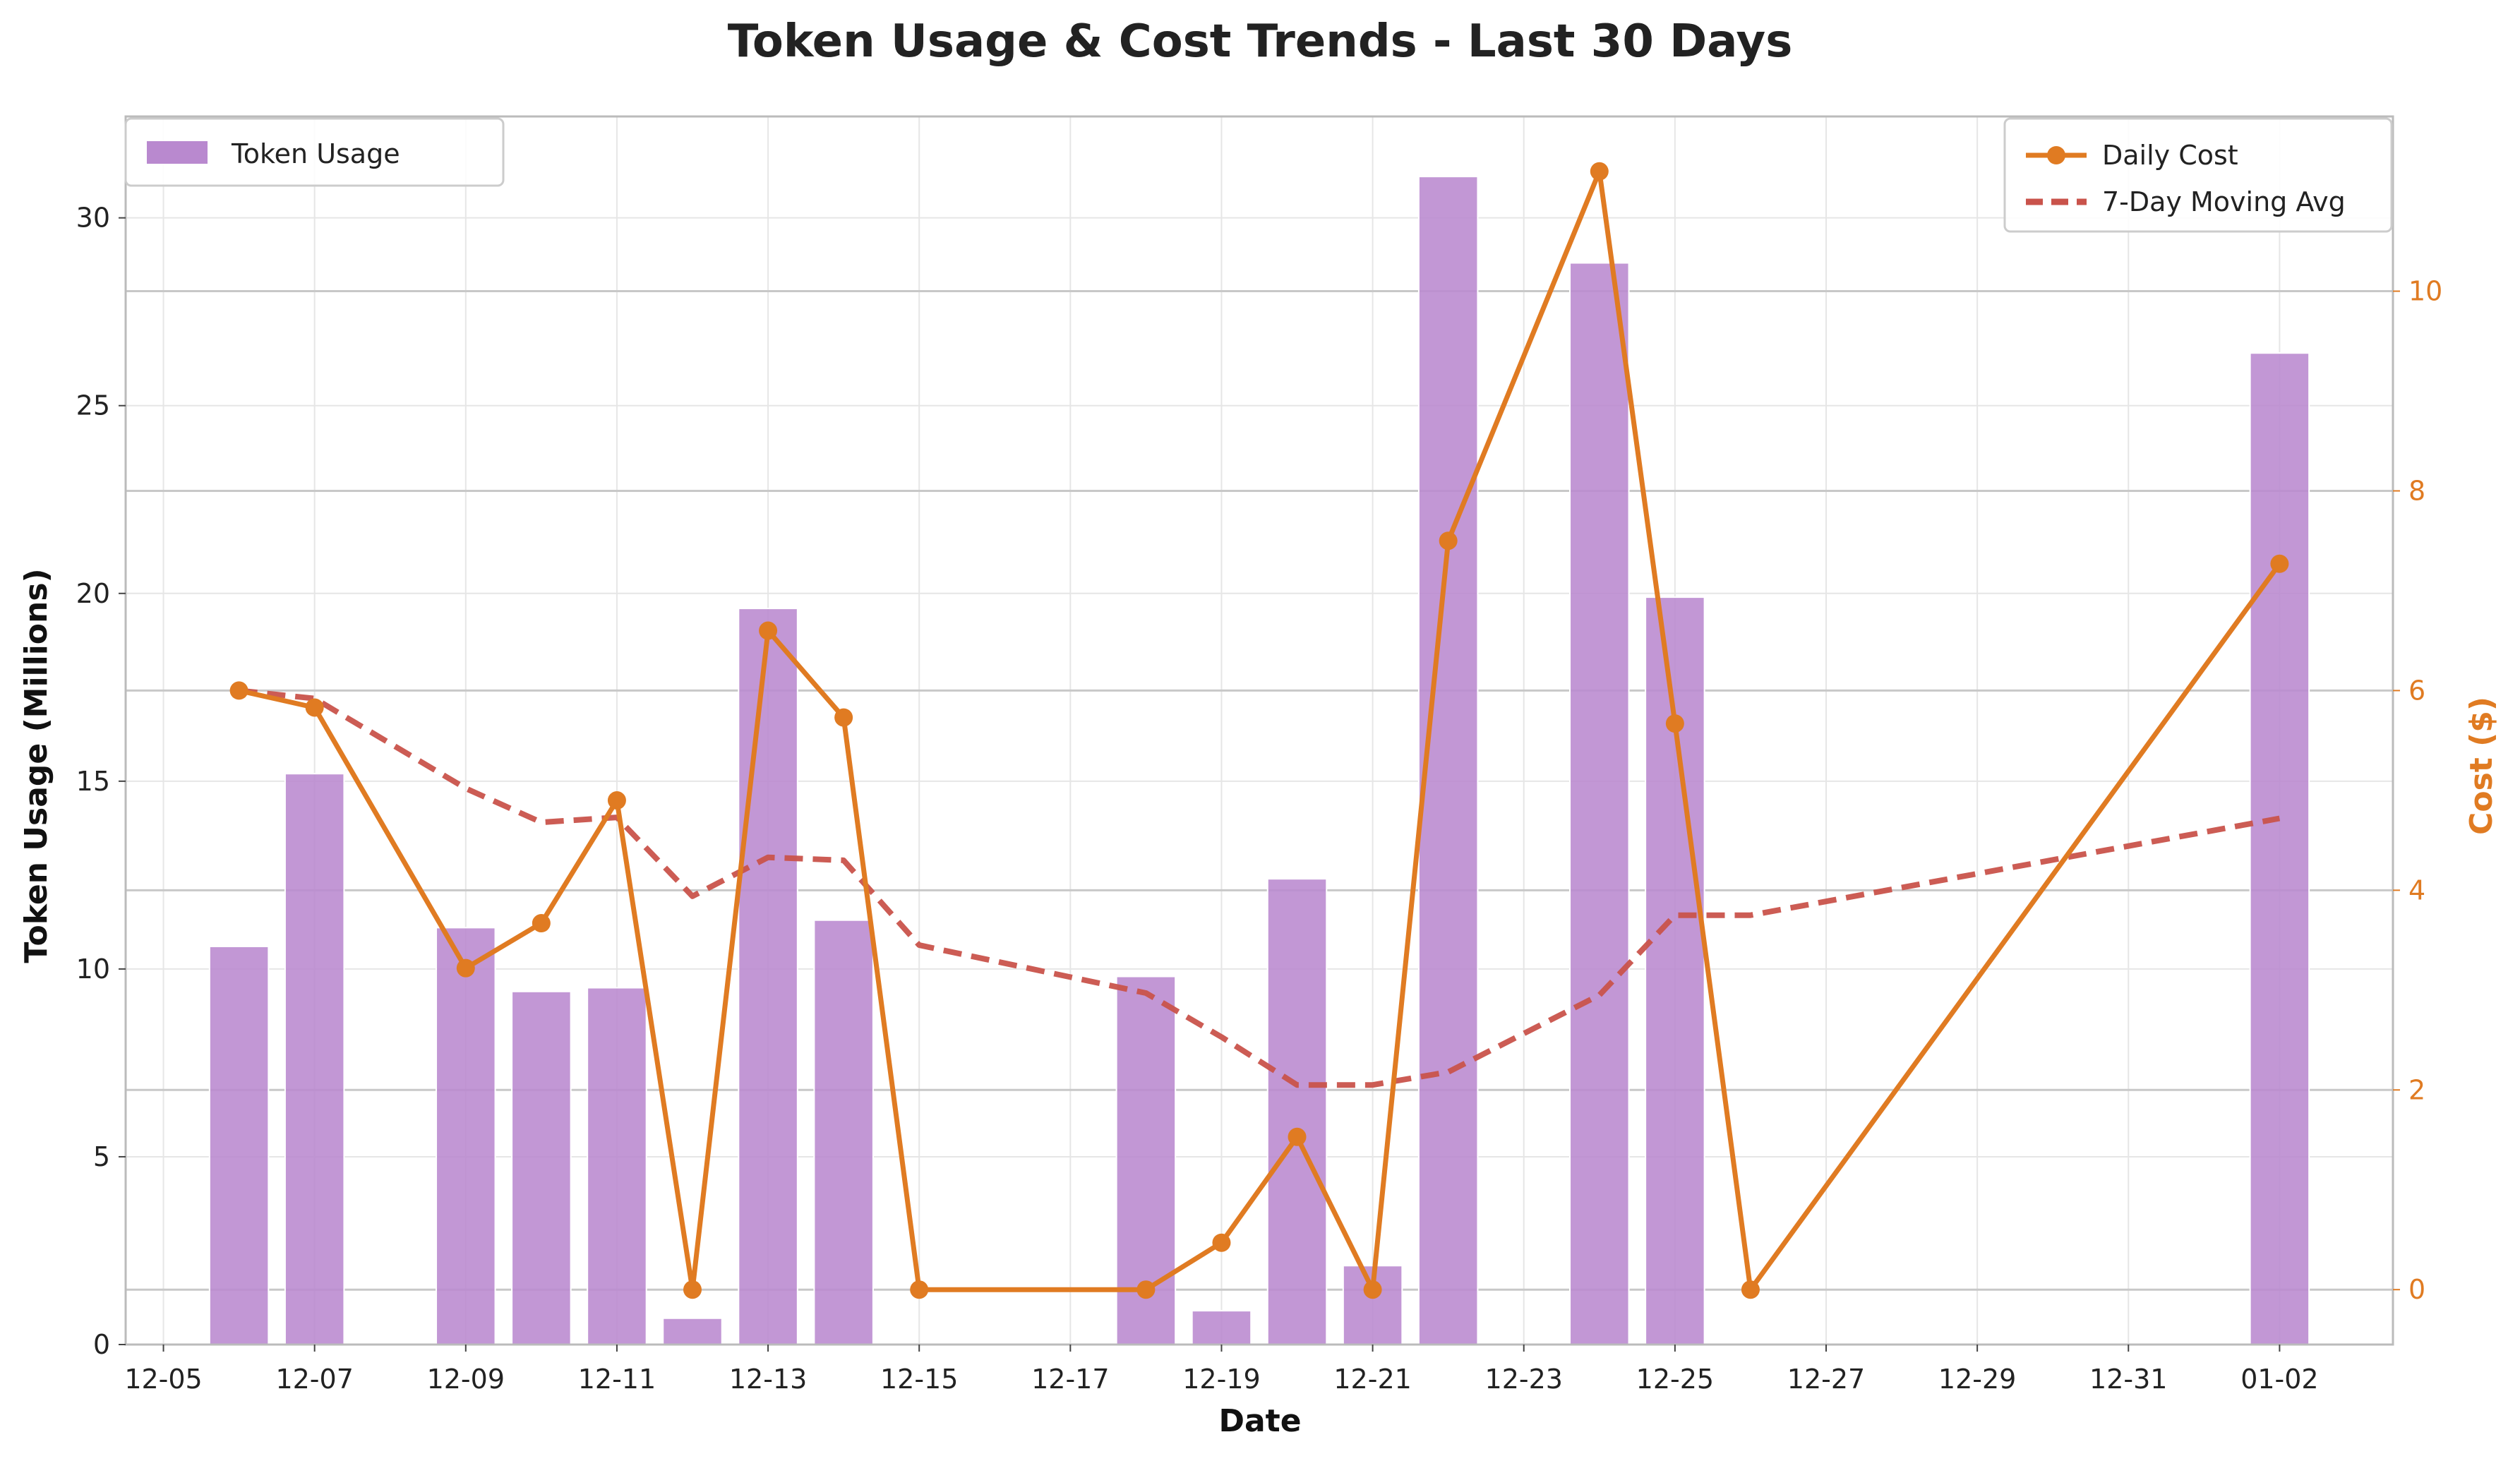 Image resolution: width=2520 pixels, height=1461 pixels. What do you see at coordinates (1977, 1379) in the screenshot?
I see `x-tick-label: 12-29` at bounding box center [1977, 1379].